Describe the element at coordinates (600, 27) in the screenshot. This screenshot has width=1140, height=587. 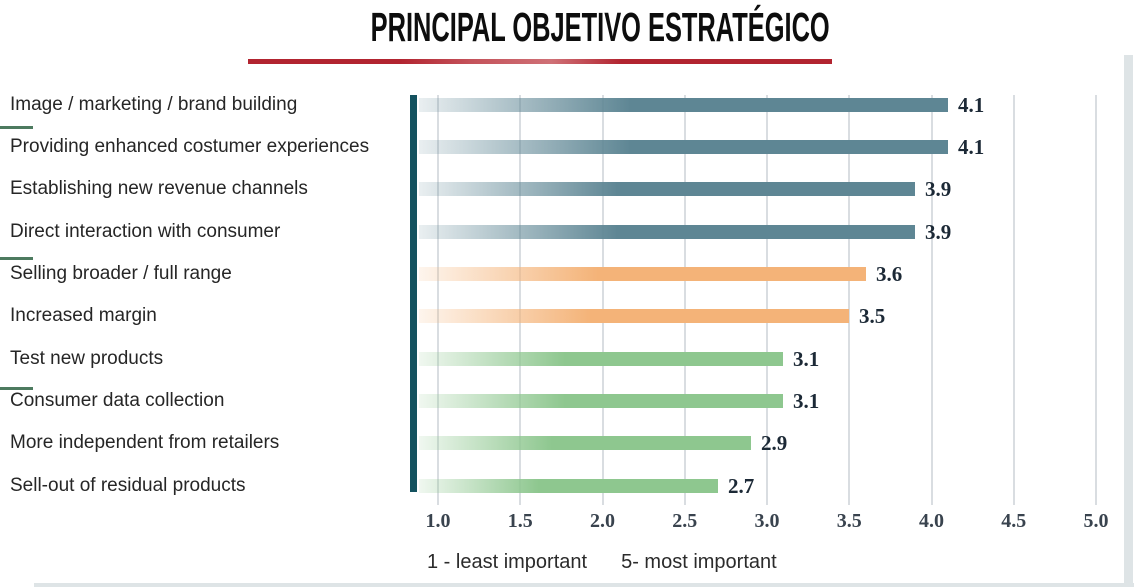
I see `chart-title: PRINCIPAL OBJETIVO ESTRATÉGICO` at that location.